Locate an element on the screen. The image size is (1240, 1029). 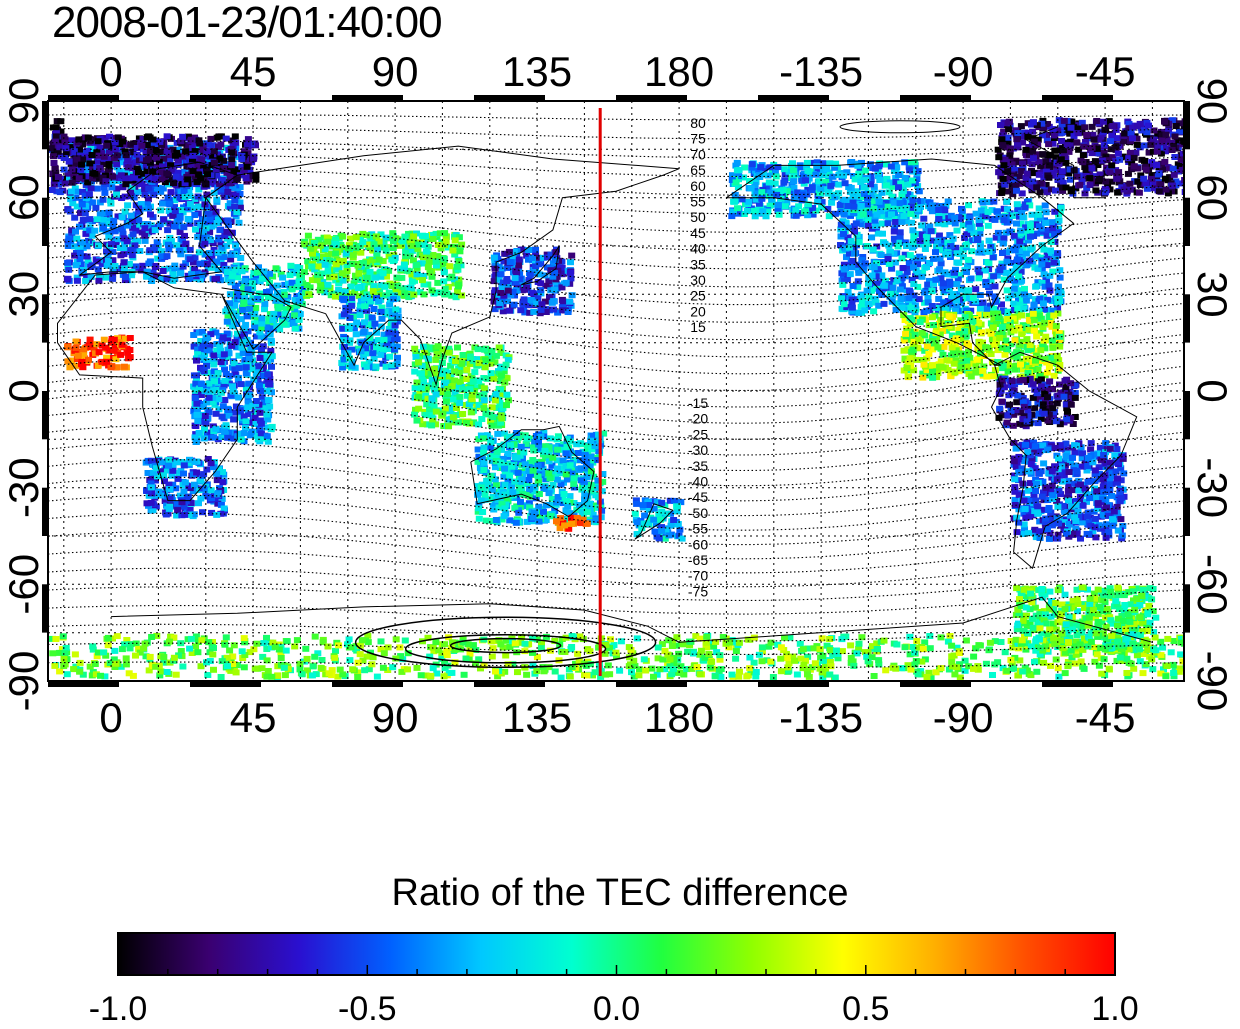
tec-patch-alaska-canada is located at coordinates (825, 189).